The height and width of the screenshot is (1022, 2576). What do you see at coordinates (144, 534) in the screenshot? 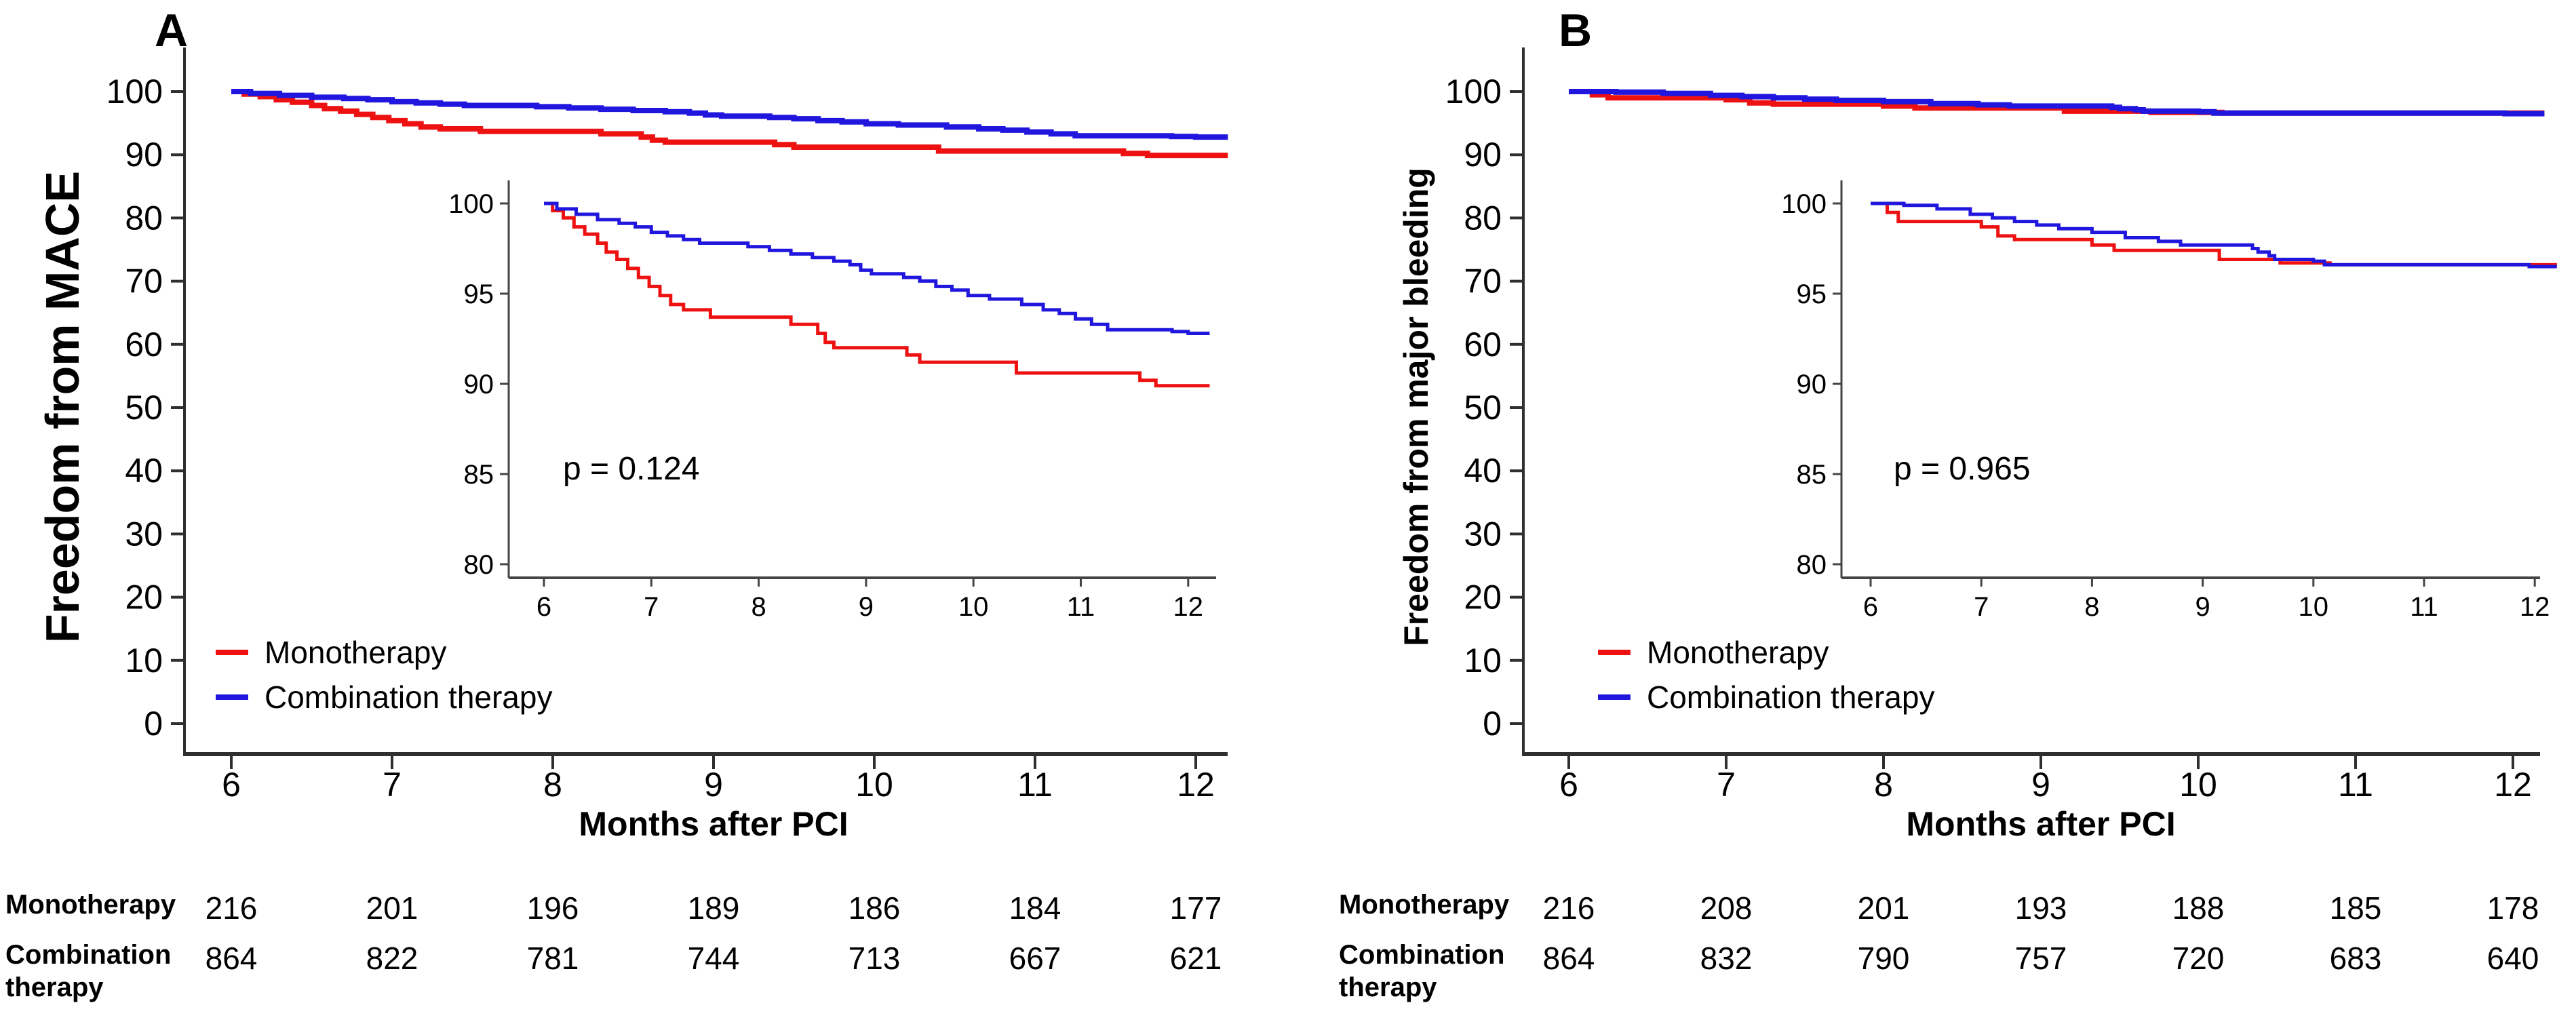
I see `y-tick-label: 30` at bounding box center [144, 534].